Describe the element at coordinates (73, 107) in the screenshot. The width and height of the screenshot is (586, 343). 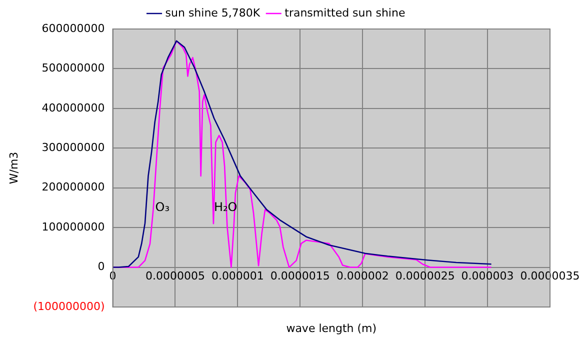
I see `y-tick-label: 400000000` at that location.